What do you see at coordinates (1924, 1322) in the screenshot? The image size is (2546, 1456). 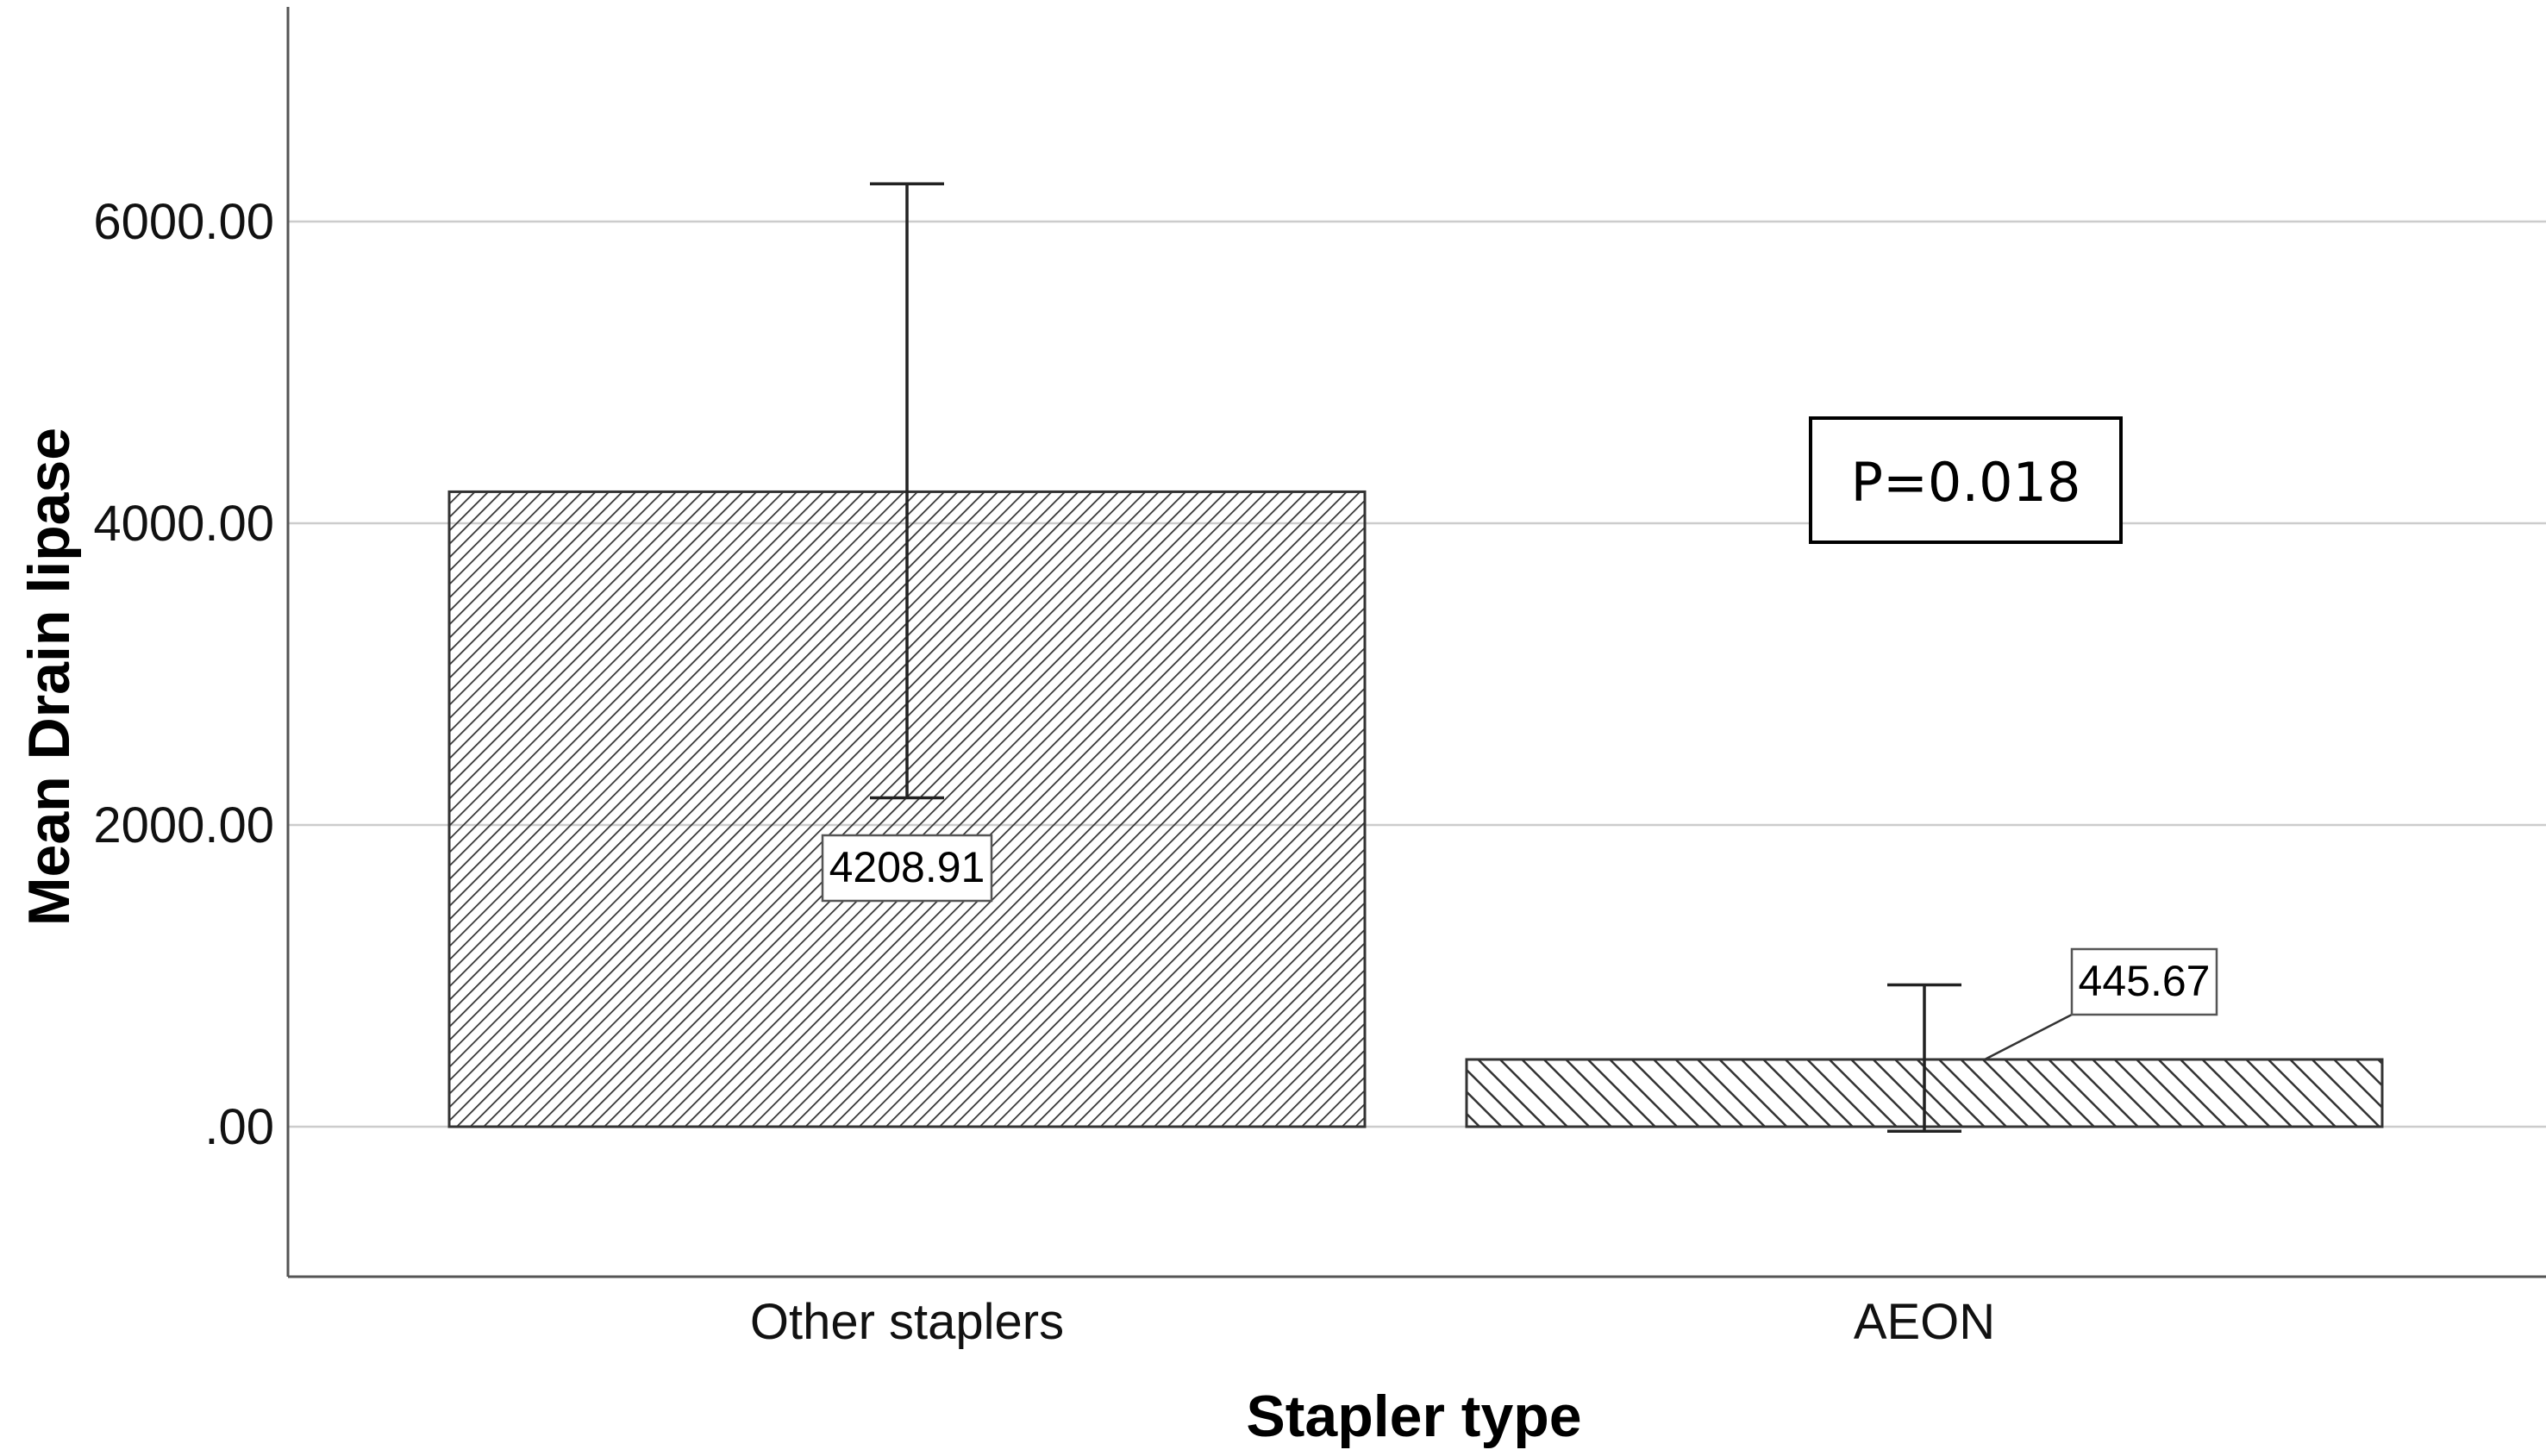 I see `x-category-label-1: AEON` at bounding box center [1924, 1322].